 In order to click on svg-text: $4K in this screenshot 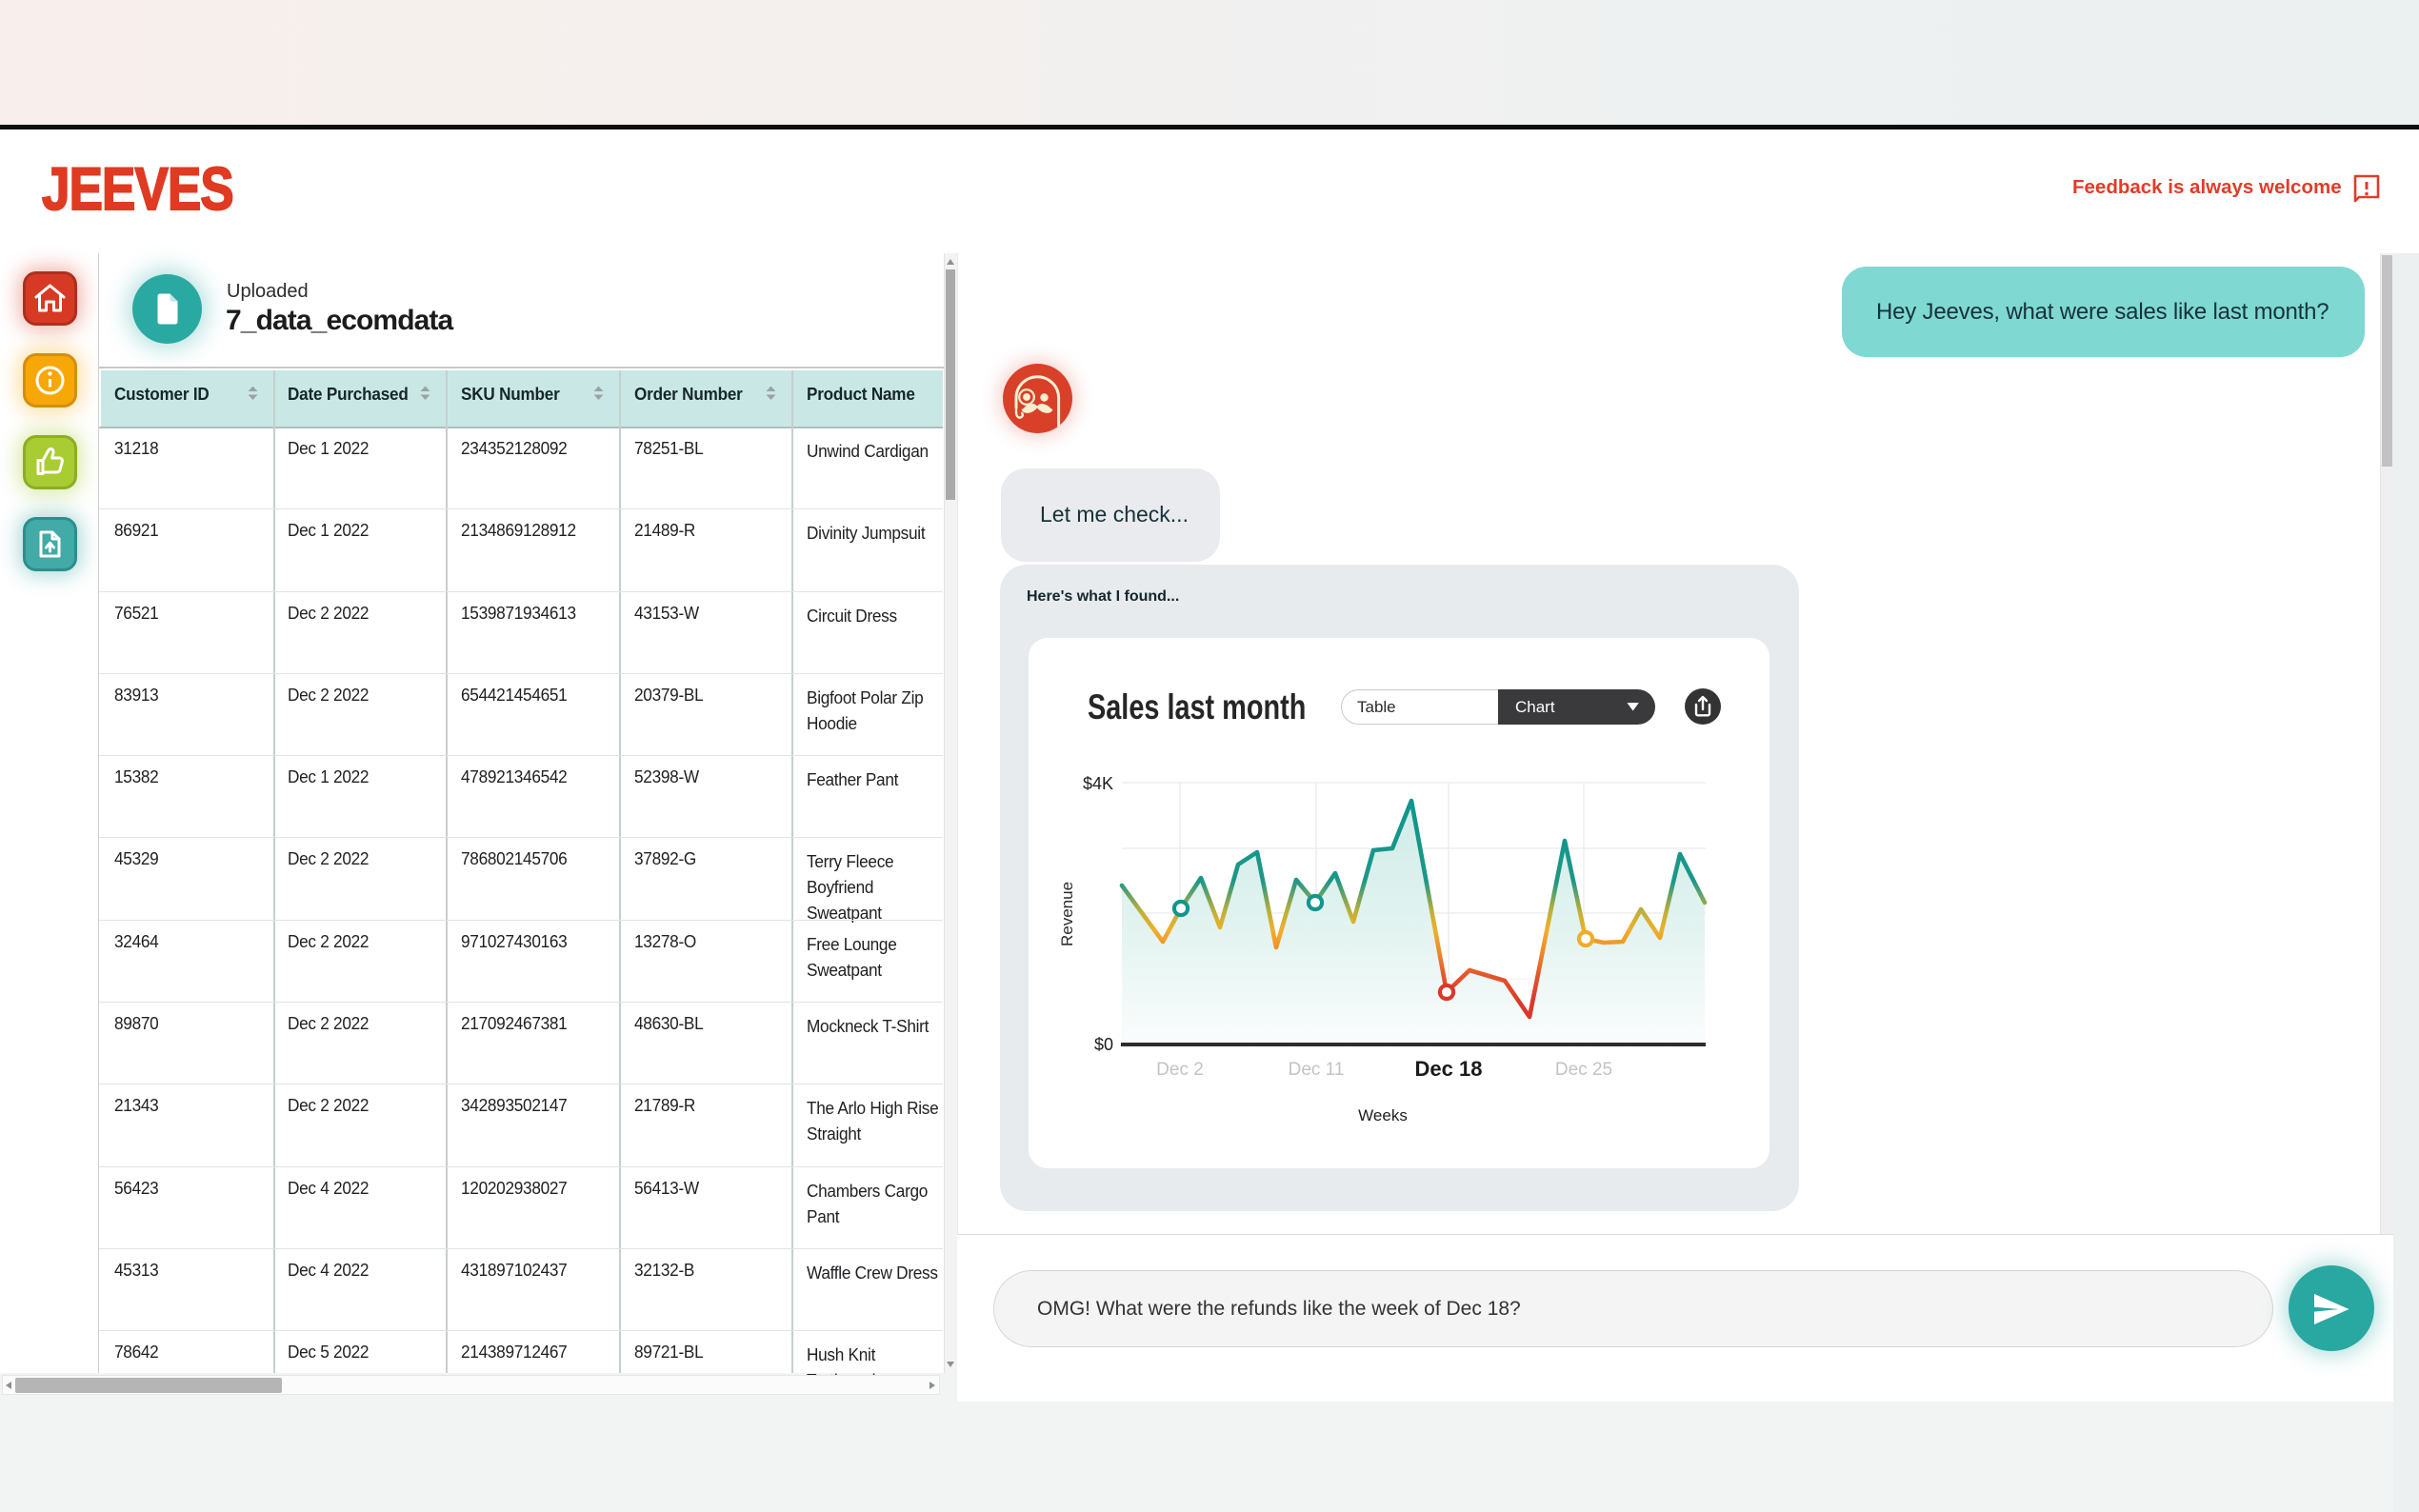, I will do `click(1098, 783)`.